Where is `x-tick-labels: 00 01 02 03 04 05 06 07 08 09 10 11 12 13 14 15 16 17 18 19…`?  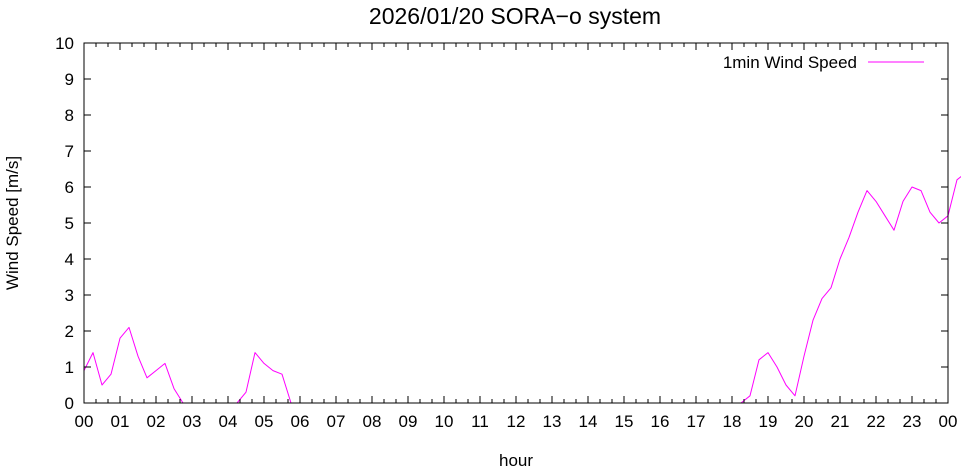
x-tick-labels: 00 01 02 03 04 05 06 07 08 09 10 11 12 13 14 15 16 17 18 19… is located at coordinates (516, 421).